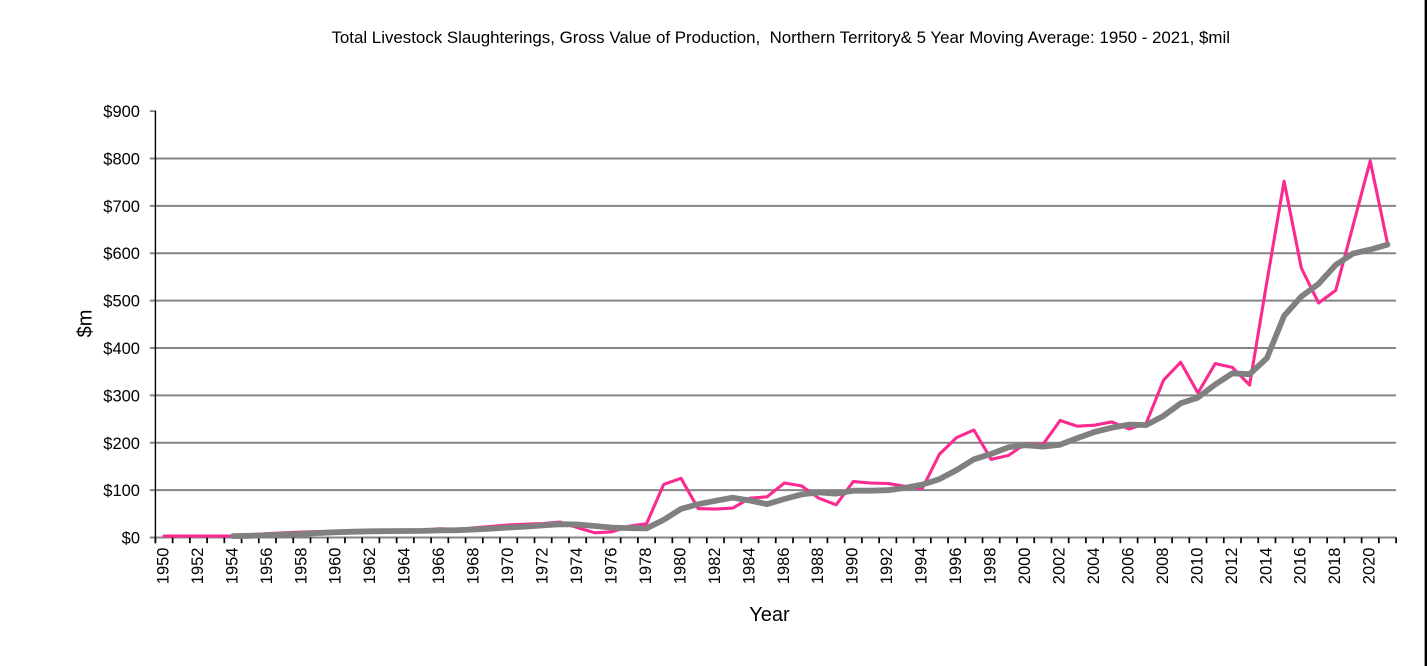 This screenshot has height=666, width=1427. Describe the element at coordinates (1094, 566) in the screenshot. I see `svg-text: 2004` at that location.